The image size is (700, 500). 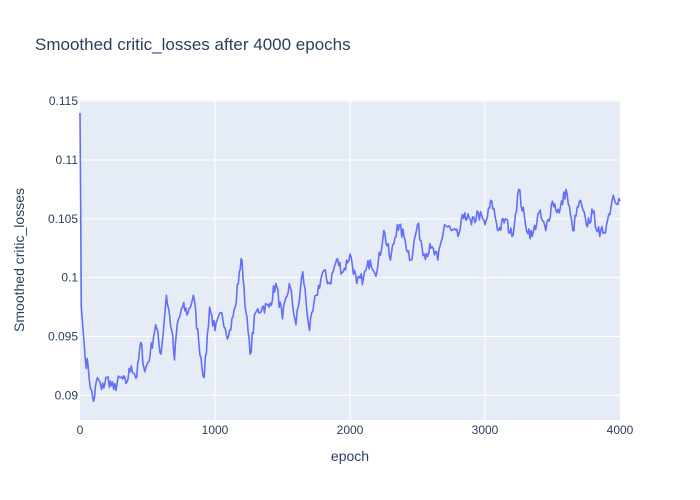 I want to click on x-tick-labels: 0 1000 2000 3000 4000, so click(x=355, y=430).